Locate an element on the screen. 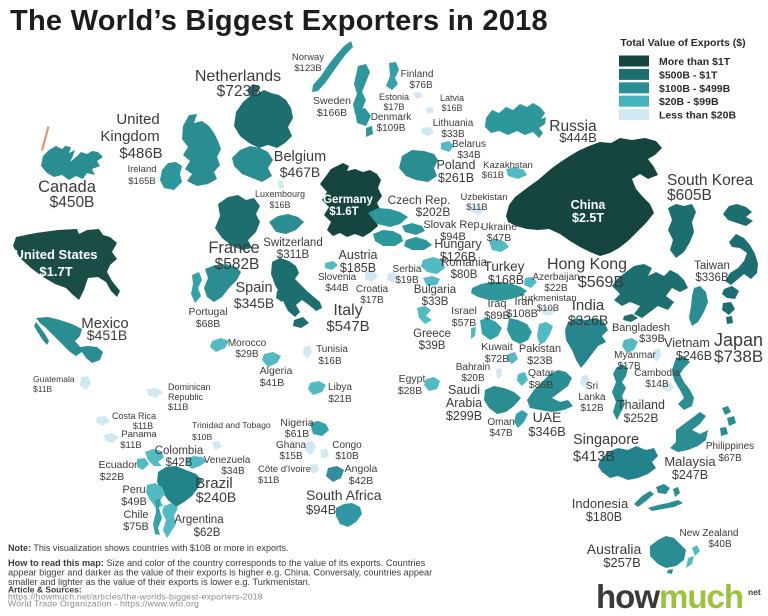 This screenshot has height=616, width=768. svg-text: $16B is located at coordinates (330, 361).